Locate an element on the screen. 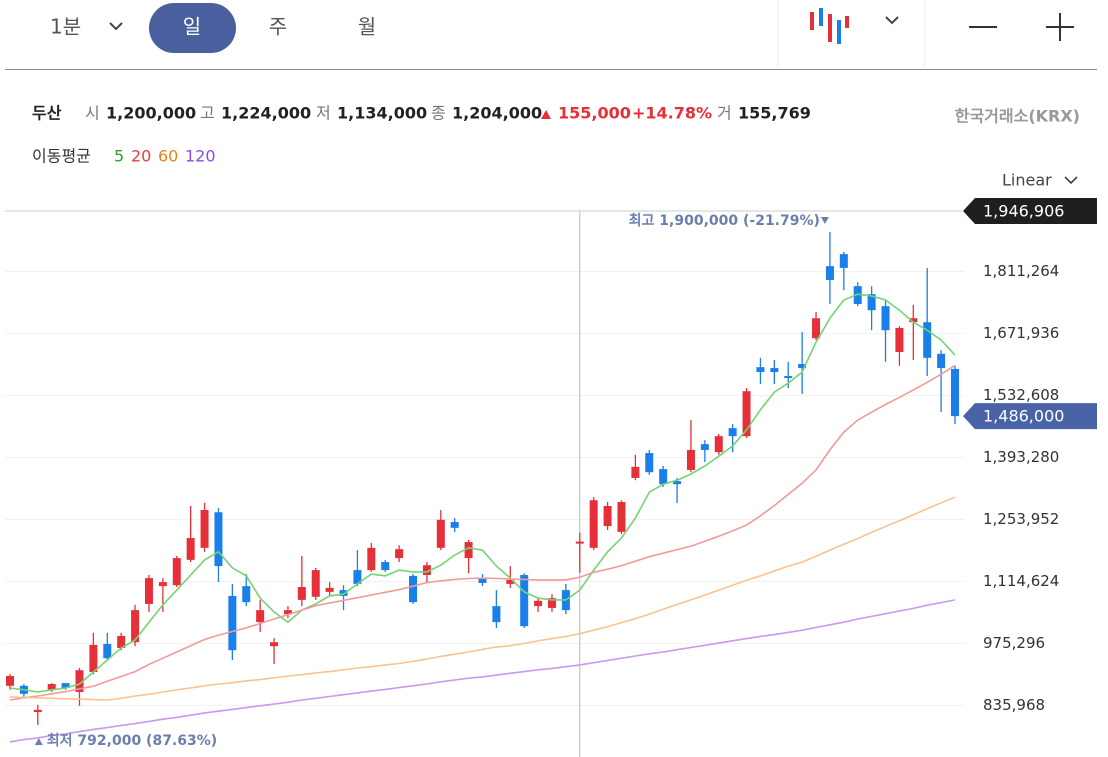 The height and width of the screenshot is (757, 1108). legend-entry: 60 is located at coordinates (168, 156).